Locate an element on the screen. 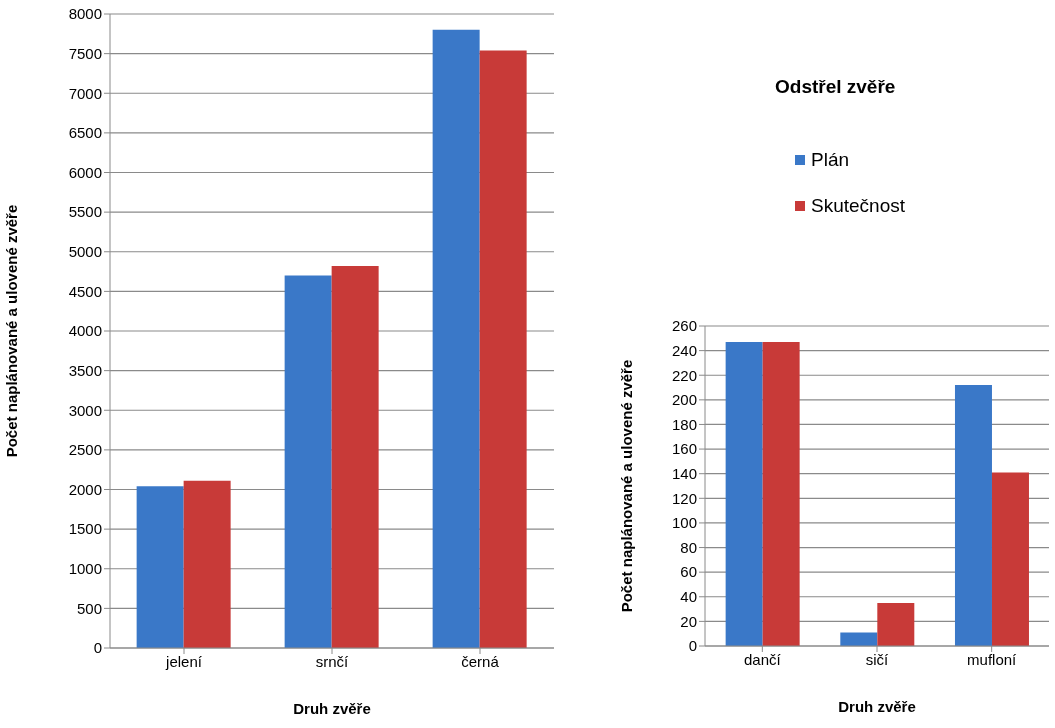 The image size is (1055, 728). y-tick-label: 260 is located at coordinates (684, 326).